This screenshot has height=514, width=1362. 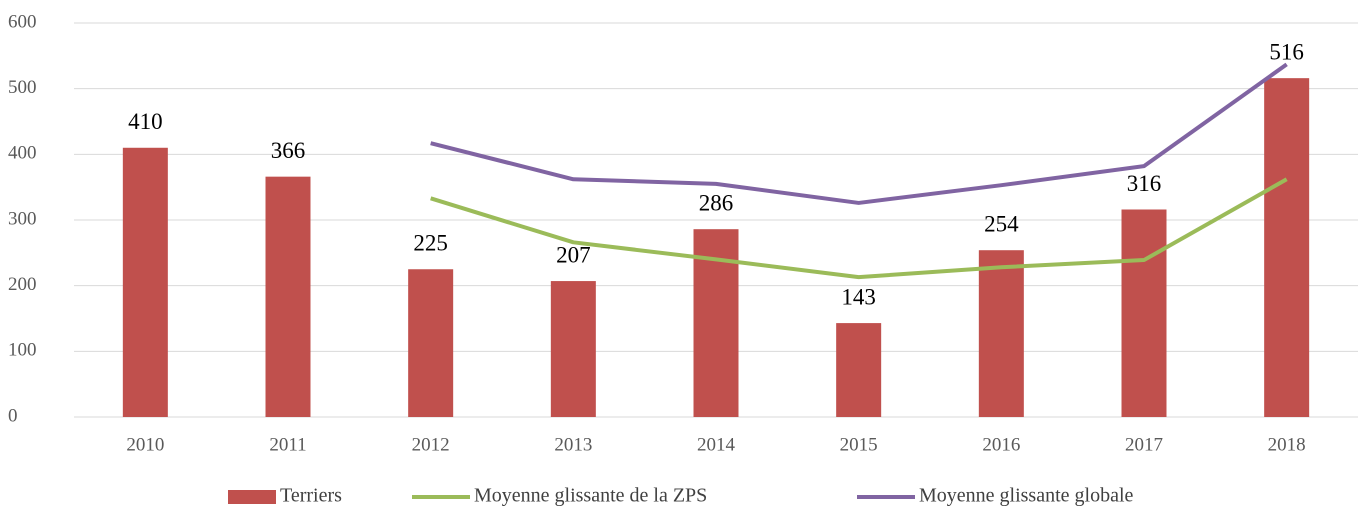 What do you see at coordinates (1287, 444) in the screenshot?
I see `x-tick-label: 2018` at bounding box center [1287, 444].